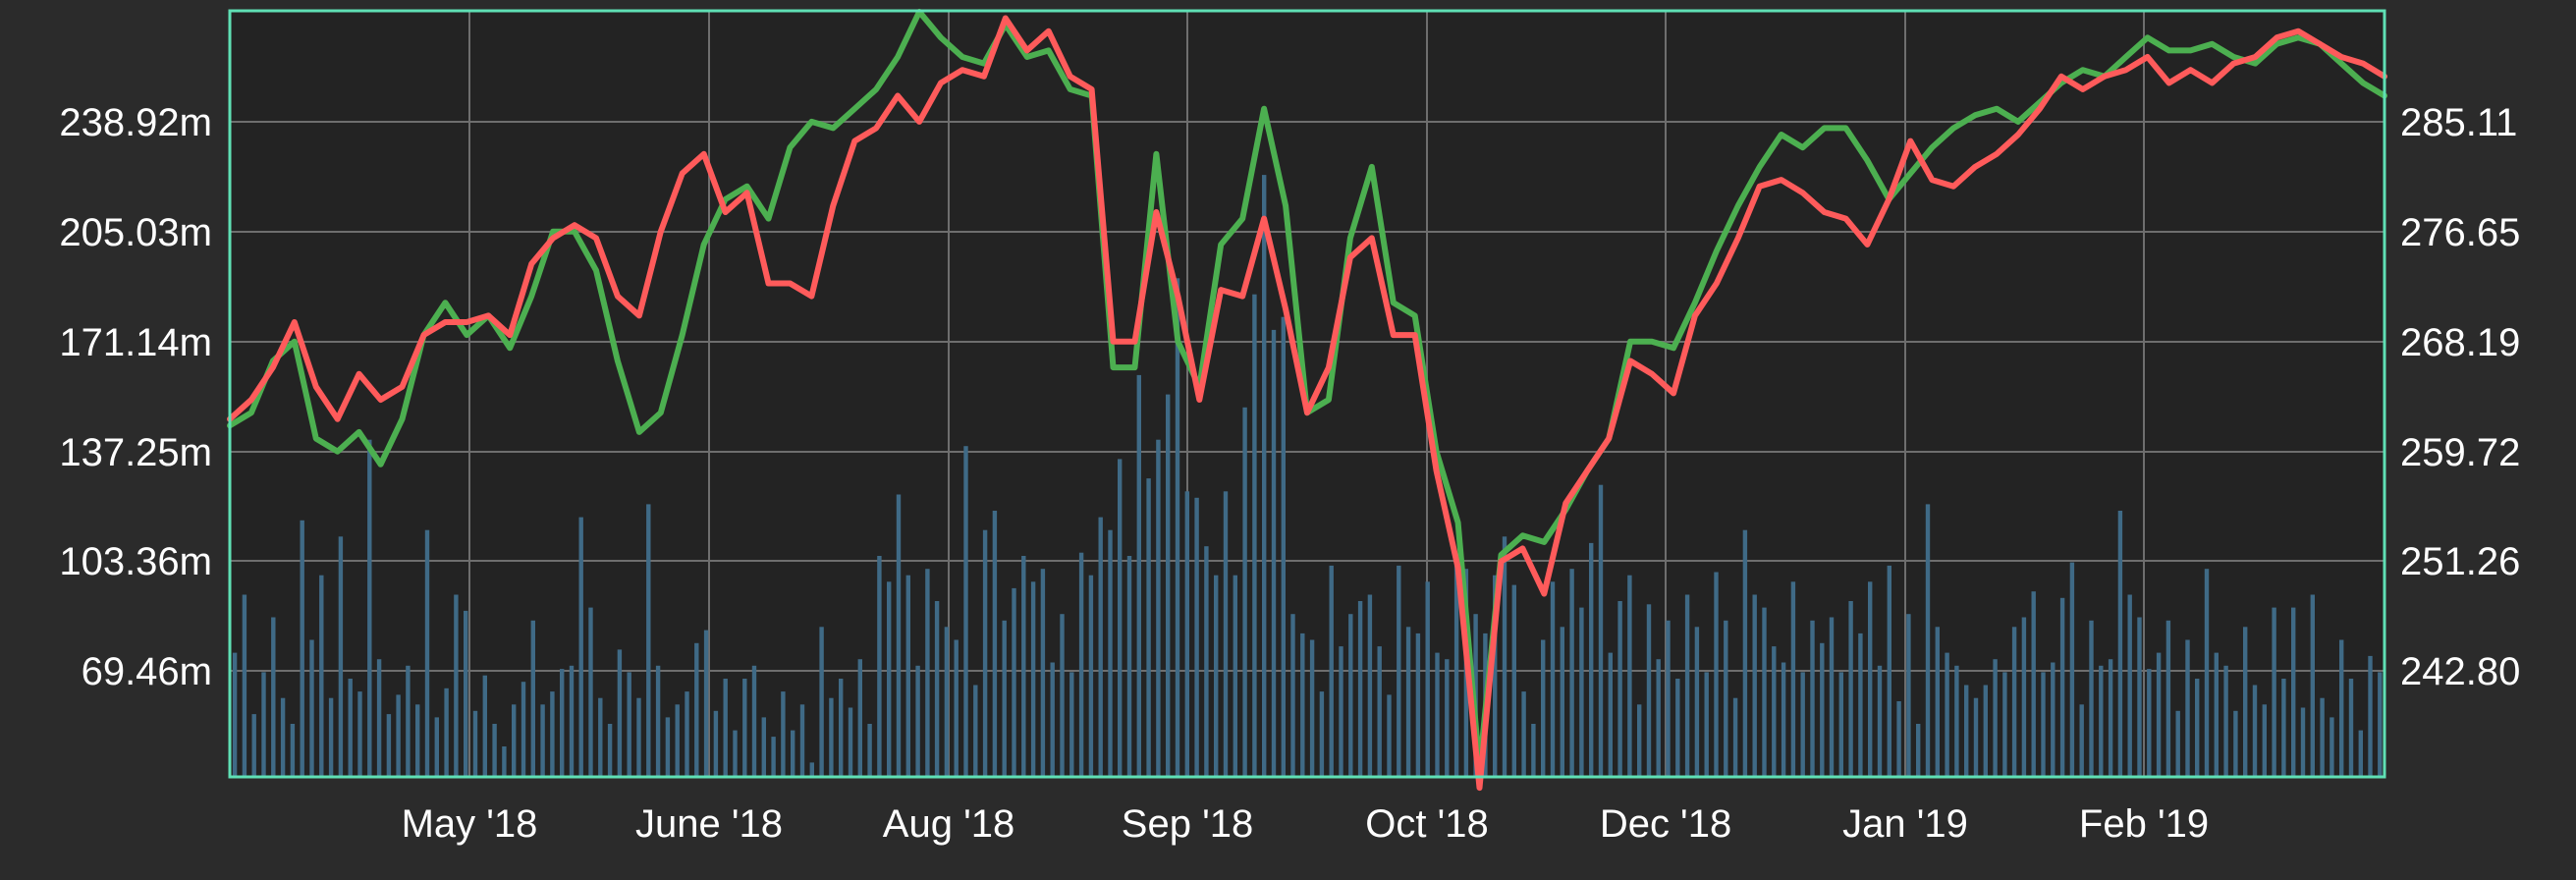 The height and width of the screenshot is (880, 2576). What do you see at coordinates (2458, 122) in the screenshot?
I see `right-tick-label: 285.11` at bounding box center [2458, 122].